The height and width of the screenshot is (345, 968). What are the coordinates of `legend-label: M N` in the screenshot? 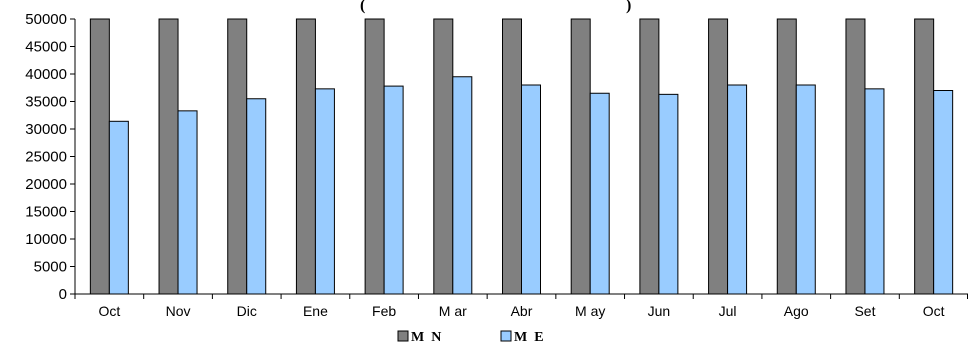 It's located at (426, 337).